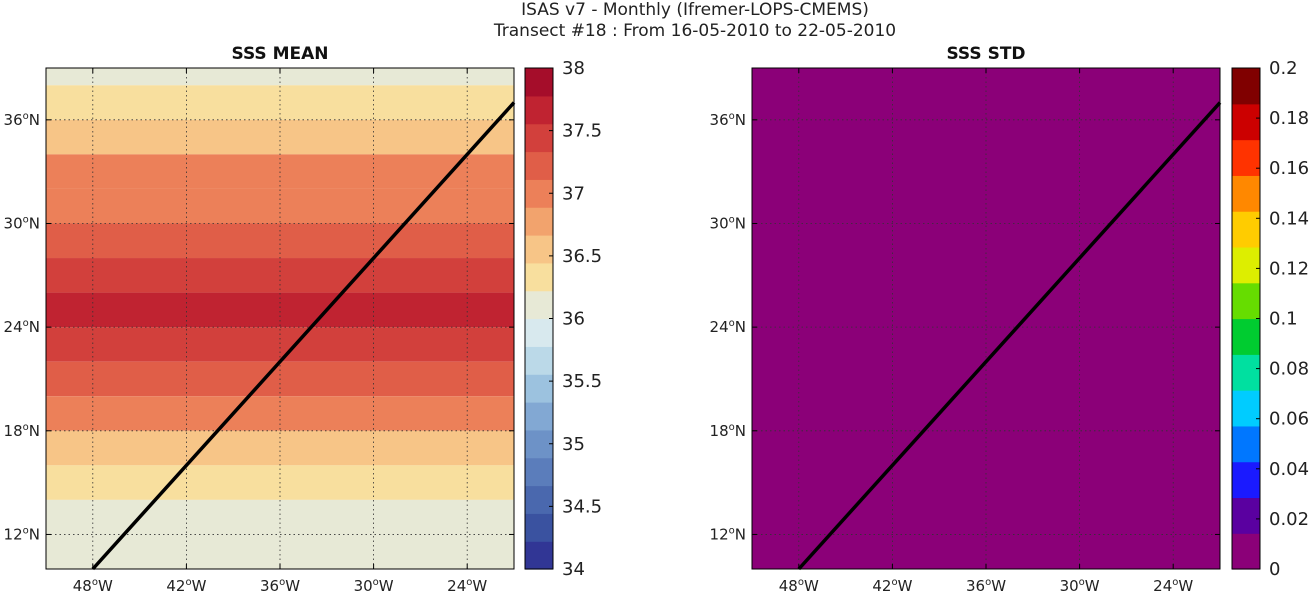 Image resolution: width=1310 pixels, height=591 pixels. Describe the element at coordinates (573, 444) in the screenshot. I see `colorbar-tick-label: 35` at that location.